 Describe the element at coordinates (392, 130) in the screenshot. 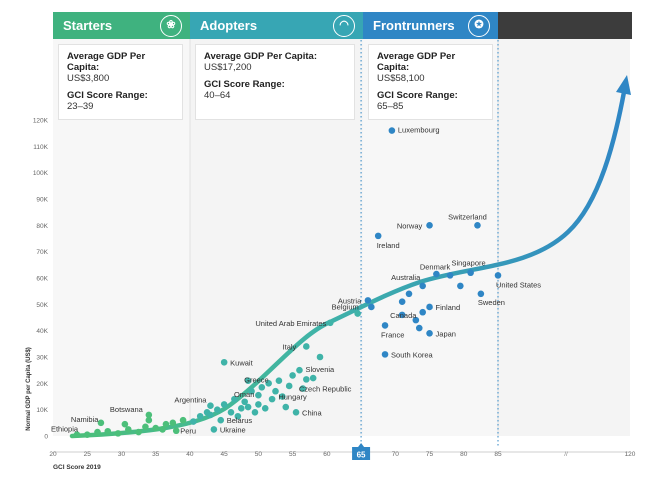

I see `data-point-luxembourg` at that location.